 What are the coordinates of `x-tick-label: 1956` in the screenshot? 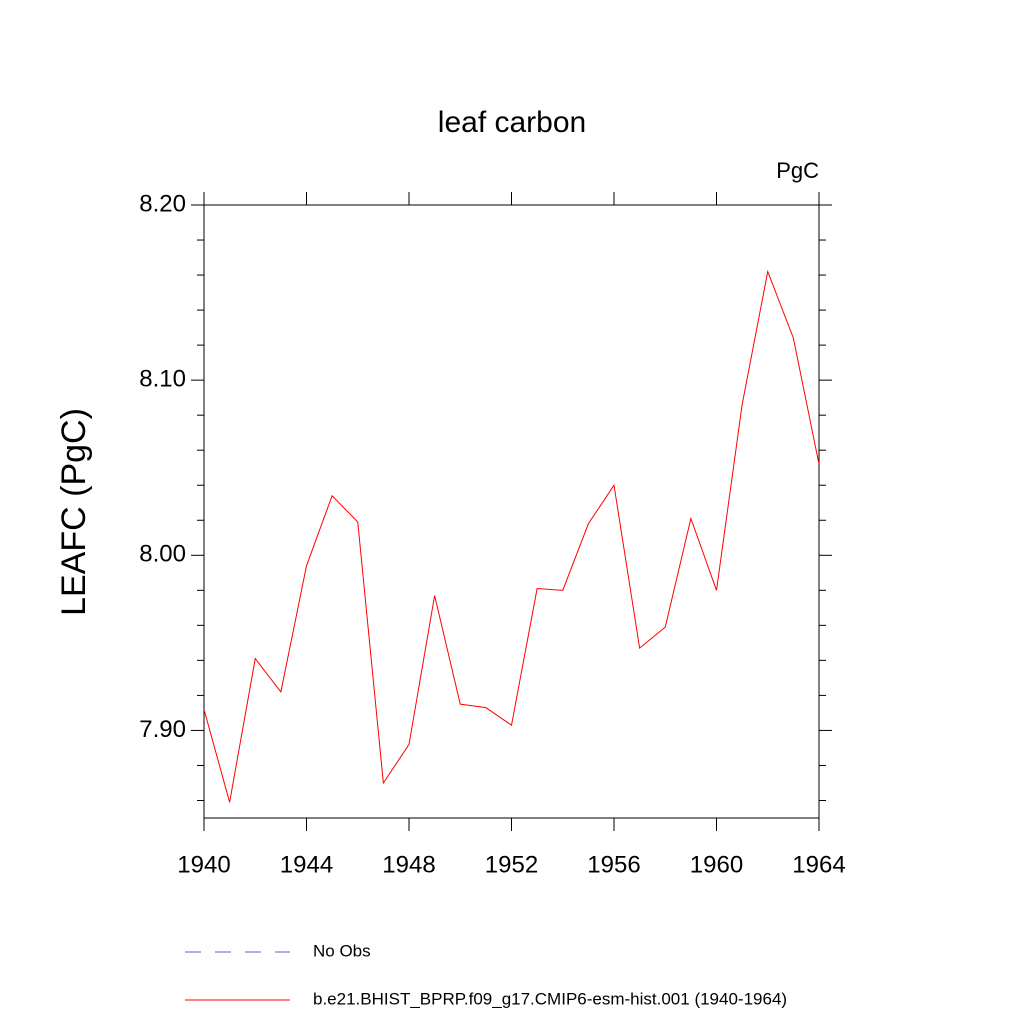 It's located at (613, 864).